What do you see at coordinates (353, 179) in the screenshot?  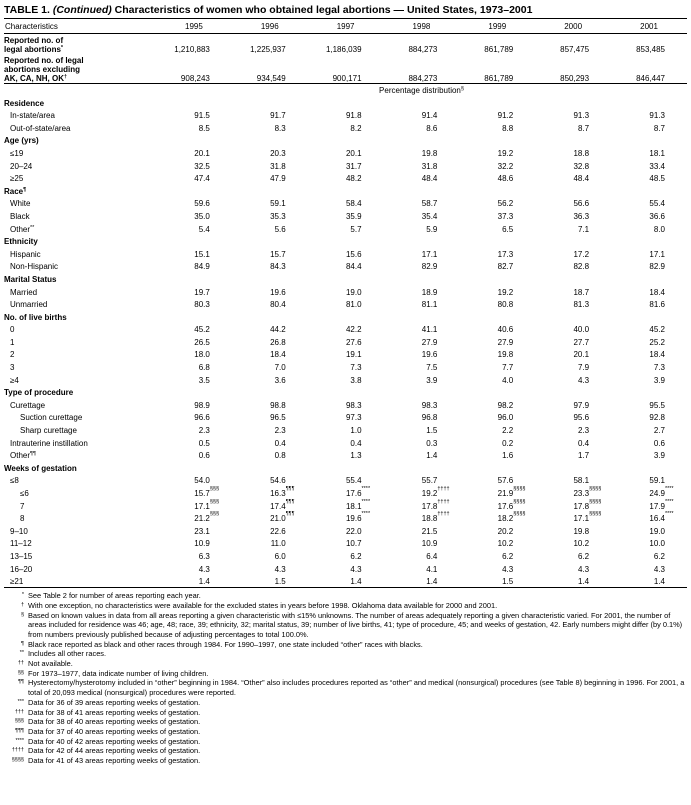 I see `value-text: 48.2` at bounding box center [353, 179].